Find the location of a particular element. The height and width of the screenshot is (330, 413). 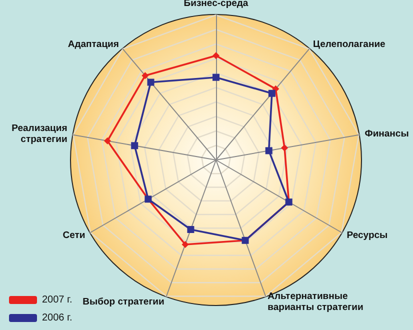

spoke-label: Целеполагание is located at coordinates (349, 44).